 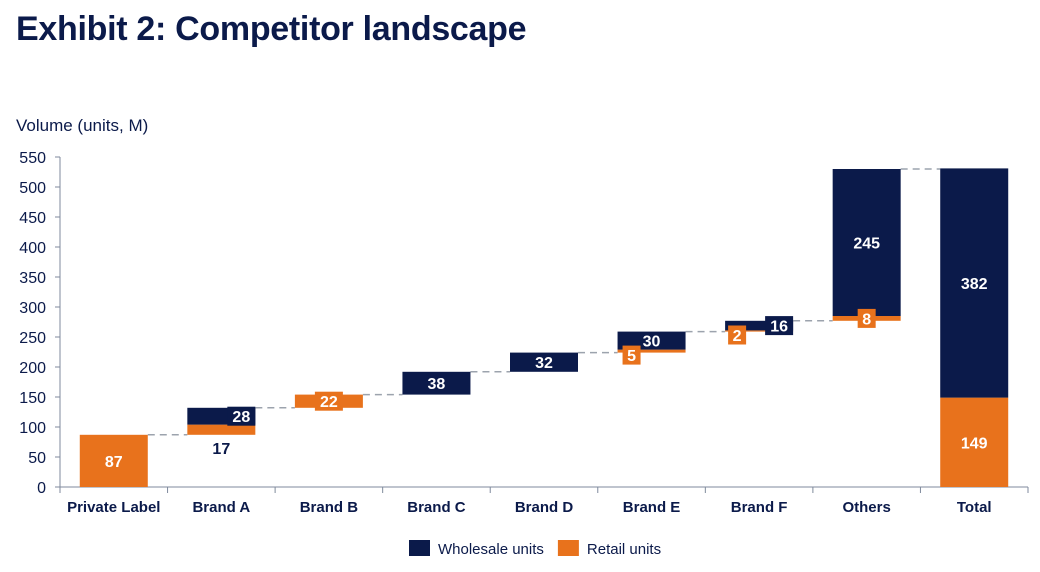 I want to click on wholesale-label: 16, so click(x=779, y=327).